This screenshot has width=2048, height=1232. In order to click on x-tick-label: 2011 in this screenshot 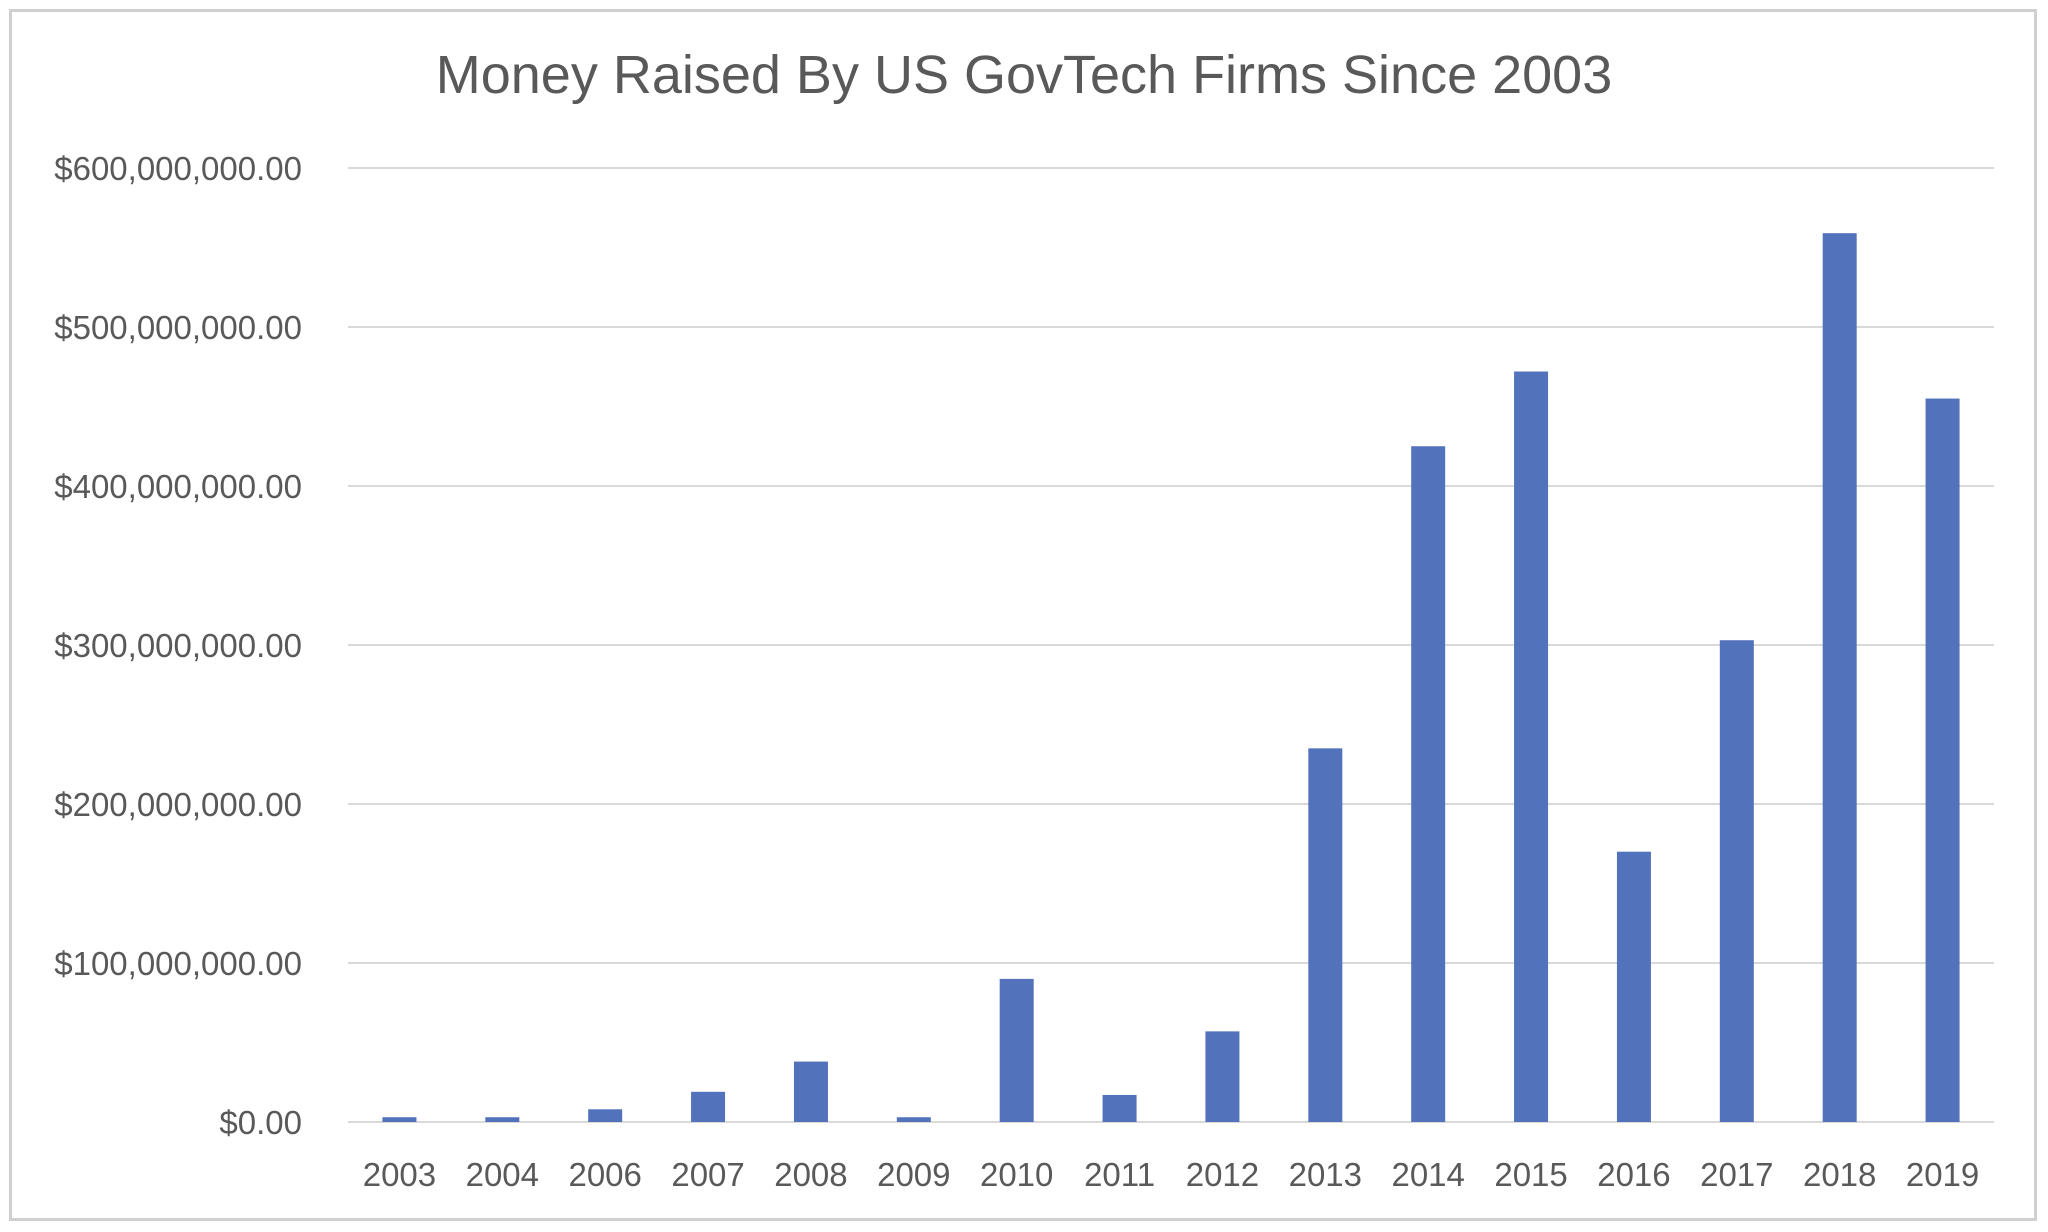, I will do `click(1119, 1174)`.